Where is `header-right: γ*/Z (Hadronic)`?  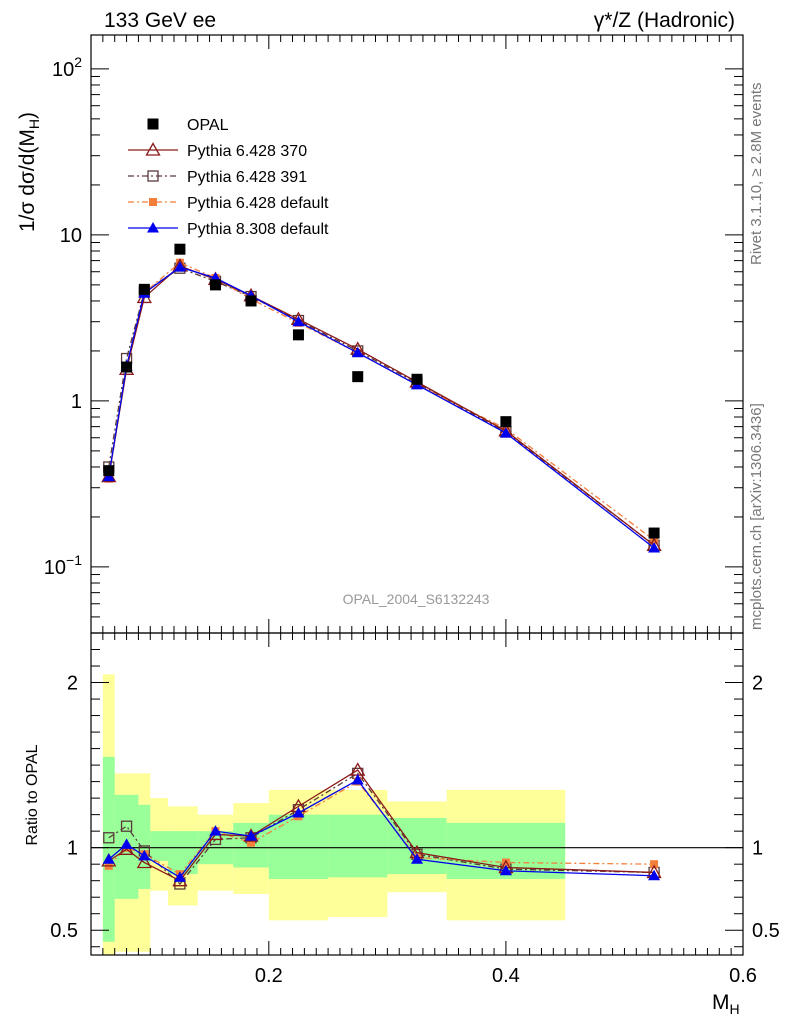 header-right: γ*/Z (Hadronic) is located at coordinates (664, 20).